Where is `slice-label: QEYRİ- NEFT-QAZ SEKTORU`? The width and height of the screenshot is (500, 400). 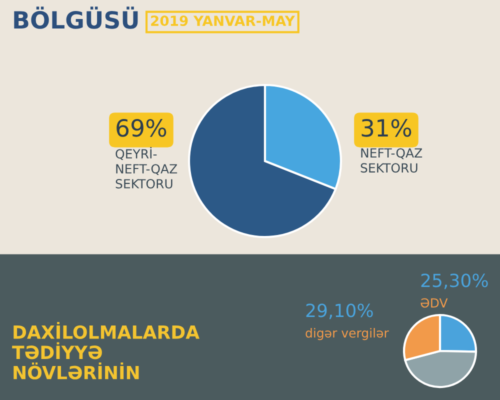 slice-label: QEYRİ- NEFT-QAZ SEKTORU is located at coordinates (147, 167).